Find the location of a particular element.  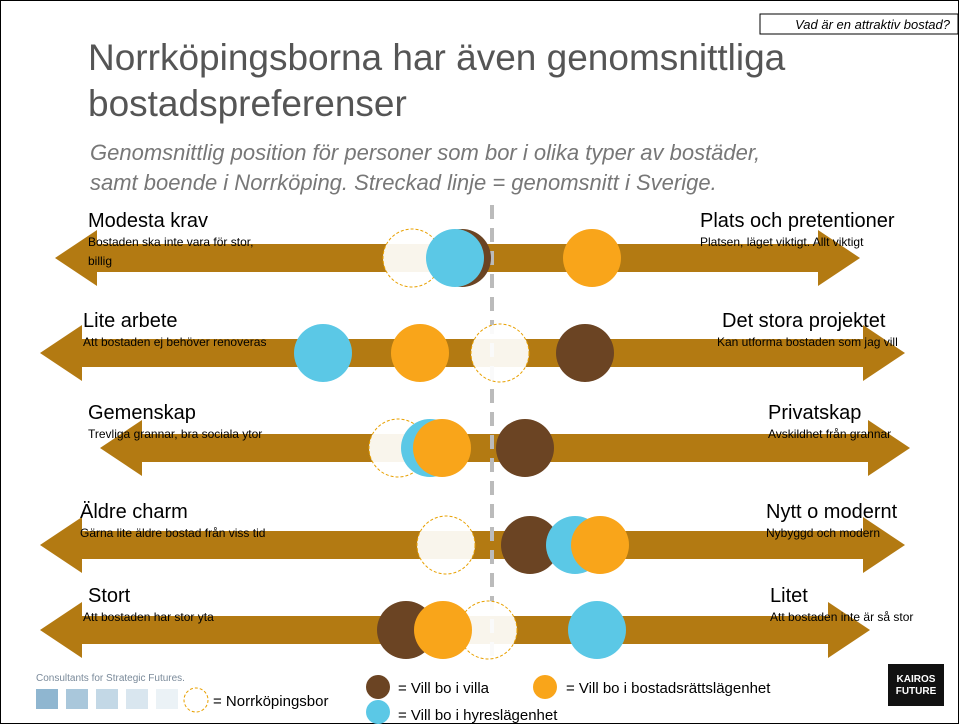

right-text: Kan utforma bostaden som jag vill is located at coordinates (807, 342).